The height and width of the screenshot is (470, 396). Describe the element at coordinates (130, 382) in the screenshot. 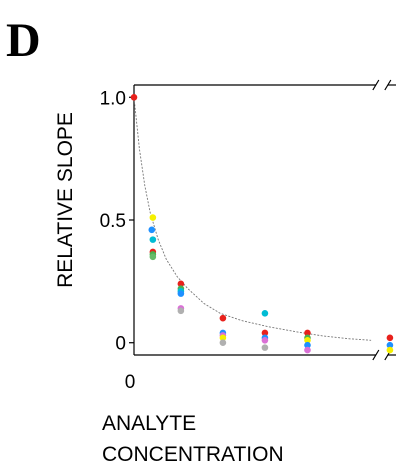

I see `x-tick-label: 0` at that location.